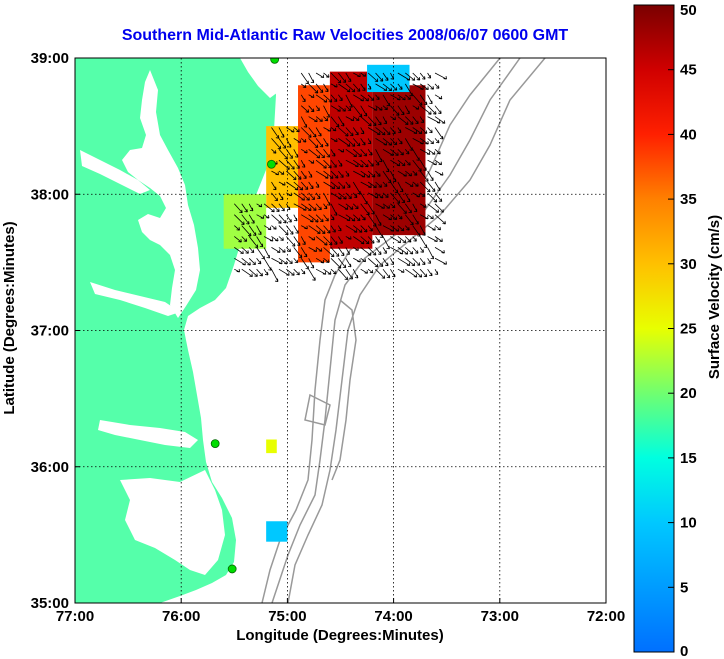  I want to click on x-tick-label: 72:00, so click(606, 616).